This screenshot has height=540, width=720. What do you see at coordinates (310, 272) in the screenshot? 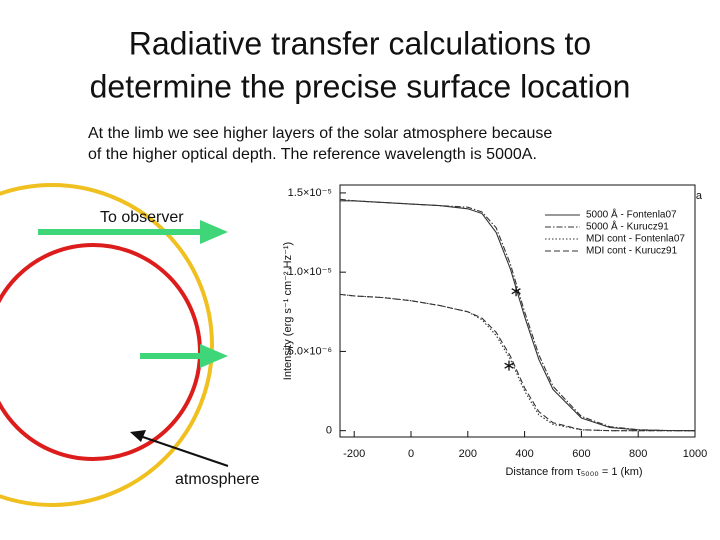
I see `y-tick-label: 1.0×10⁻⁵` at bounding box center [310, 272].